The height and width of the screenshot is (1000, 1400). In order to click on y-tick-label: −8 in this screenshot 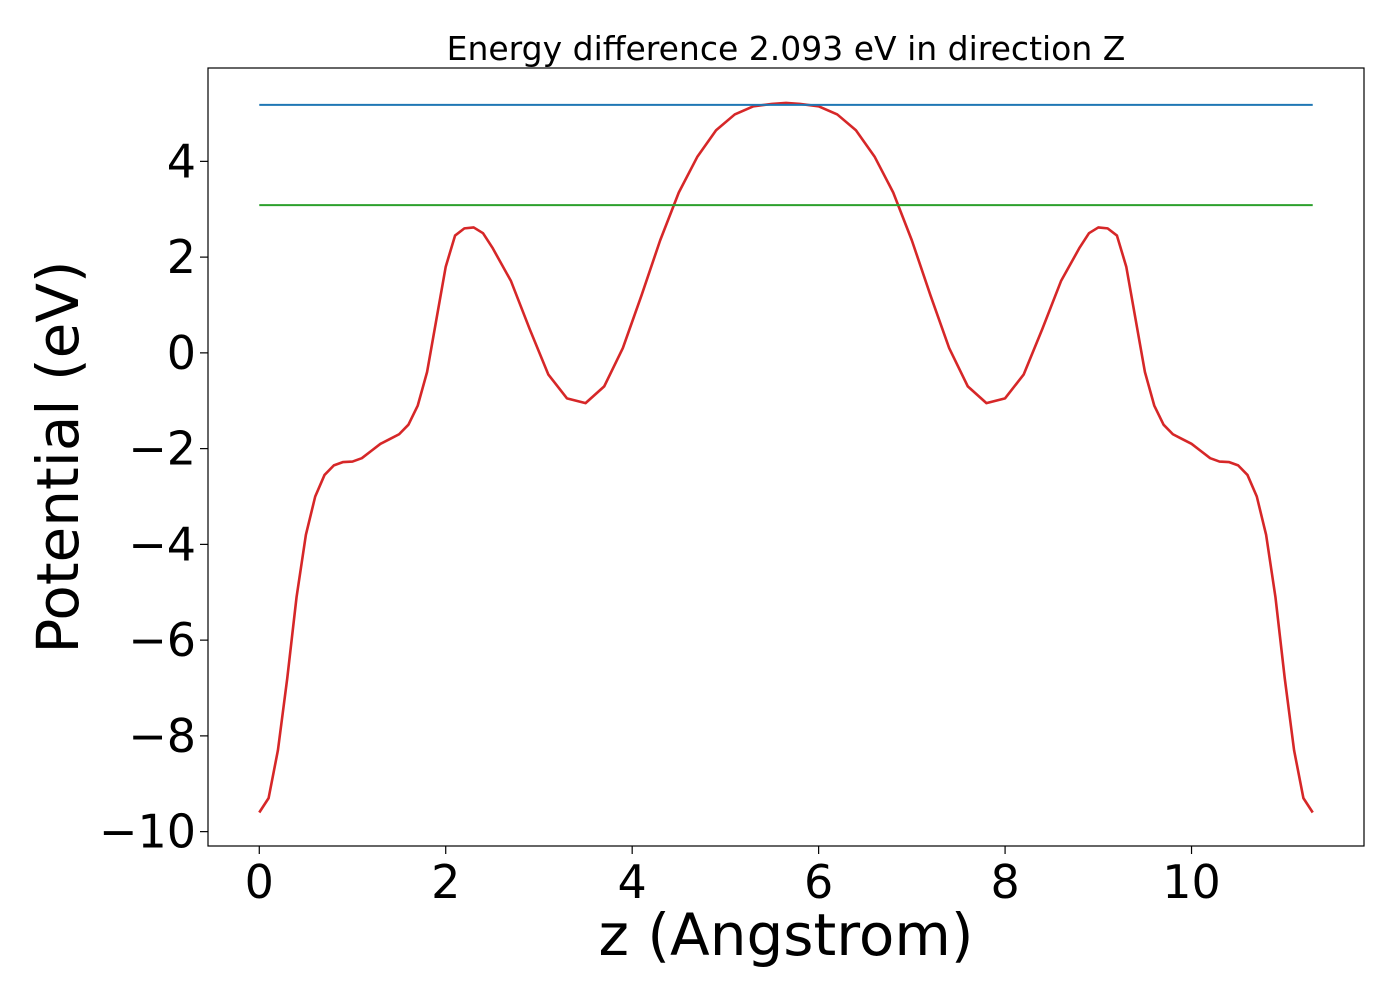, I will do `click(162, 736)`.